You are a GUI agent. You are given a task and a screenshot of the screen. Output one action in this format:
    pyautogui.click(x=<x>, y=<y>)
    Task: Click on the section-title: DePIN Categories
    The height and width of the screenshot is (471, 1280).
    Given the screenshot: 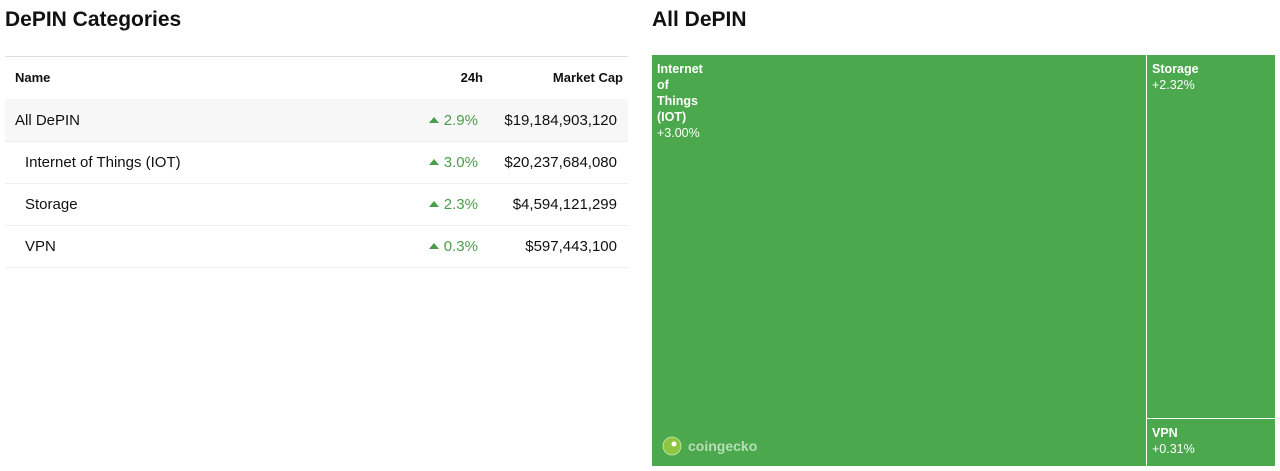 What is the action you would take?
    pyautogui.click(x=93, y=19)
    